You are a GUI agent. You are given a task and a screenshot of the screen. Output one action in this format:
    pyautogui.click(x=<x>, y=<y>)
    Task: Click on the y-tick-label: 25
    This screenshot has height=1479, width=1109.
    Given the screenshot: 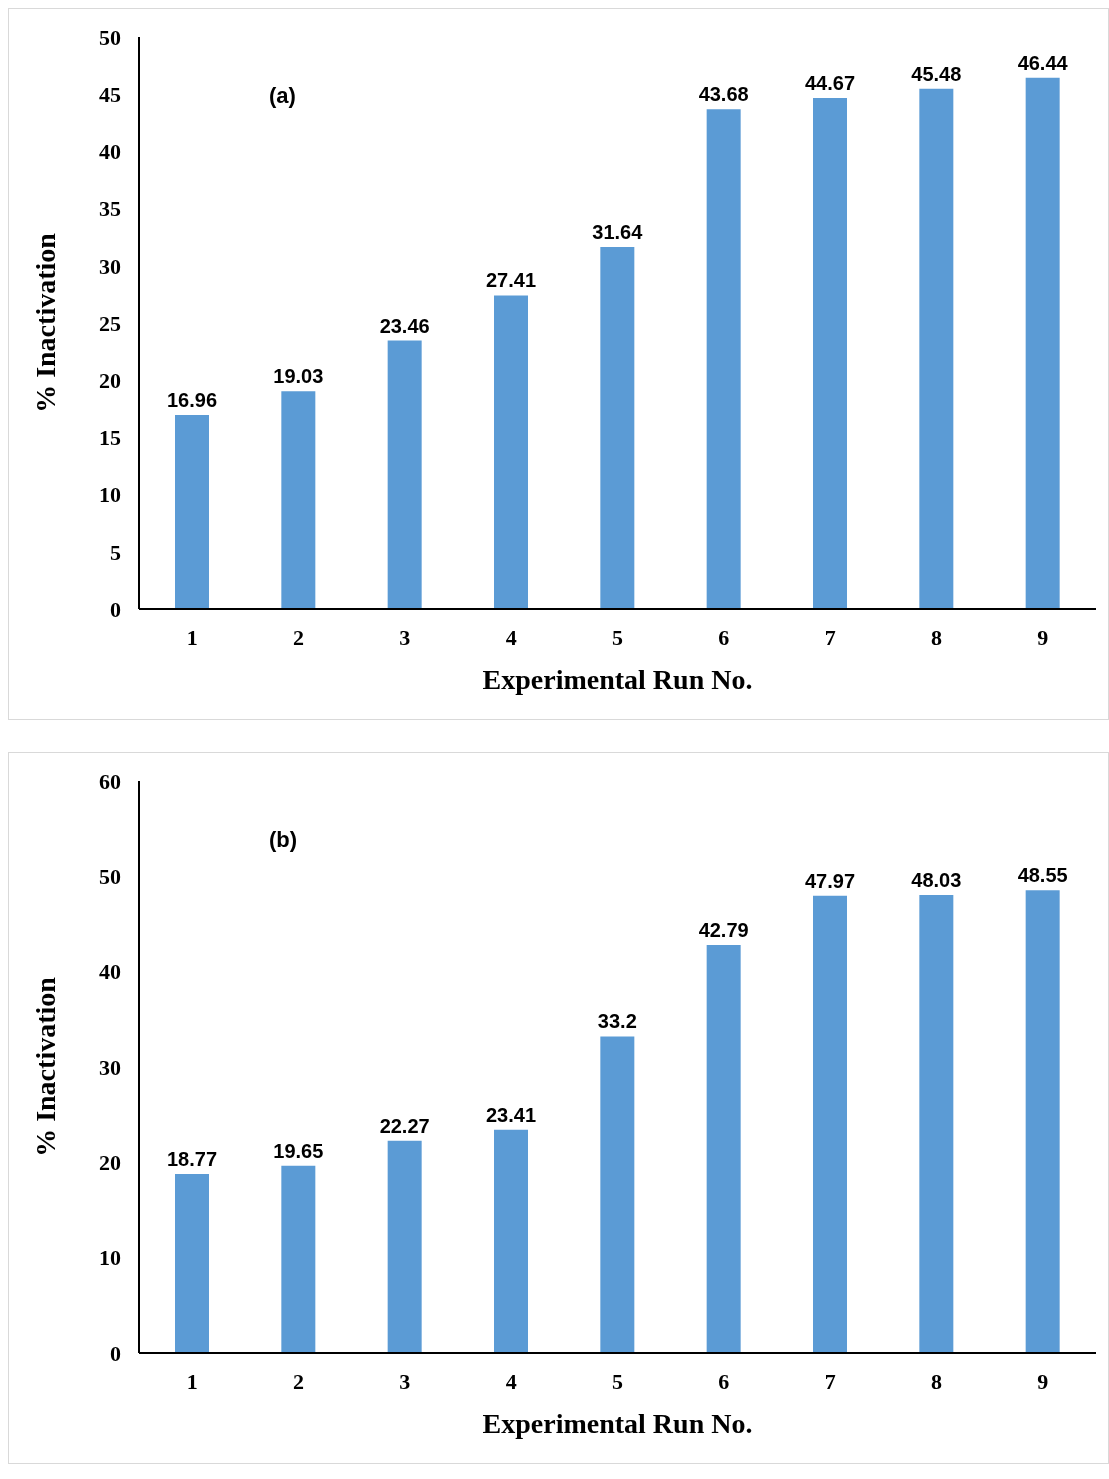 What is the action you would take?
    pyautogui.click(x=110, y=323)
    